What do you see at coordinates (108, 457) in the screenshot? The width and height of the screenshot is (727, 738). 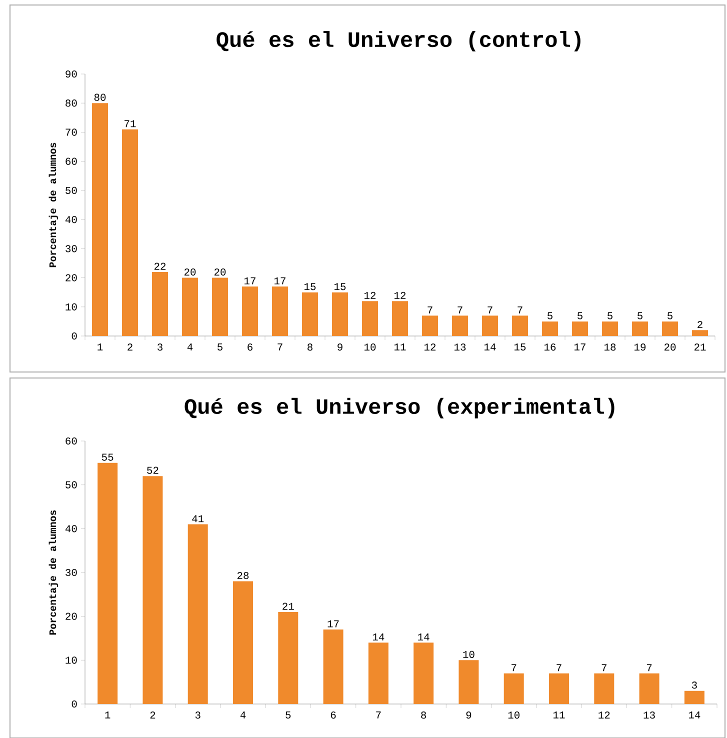 I see `data-label: 55` at bounding box center [108, 457].